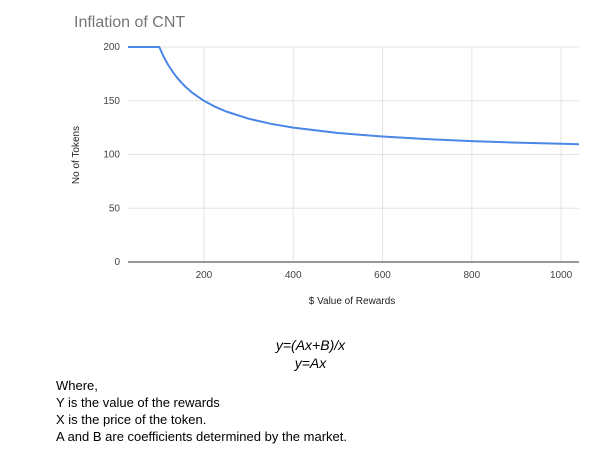 Image resolution: width=601 pixels, height=469 pixels. What do you see at coordinates (115, 208) in the screenshot?
I see `y-tick-label: 50` at bounding box center [115, 208].